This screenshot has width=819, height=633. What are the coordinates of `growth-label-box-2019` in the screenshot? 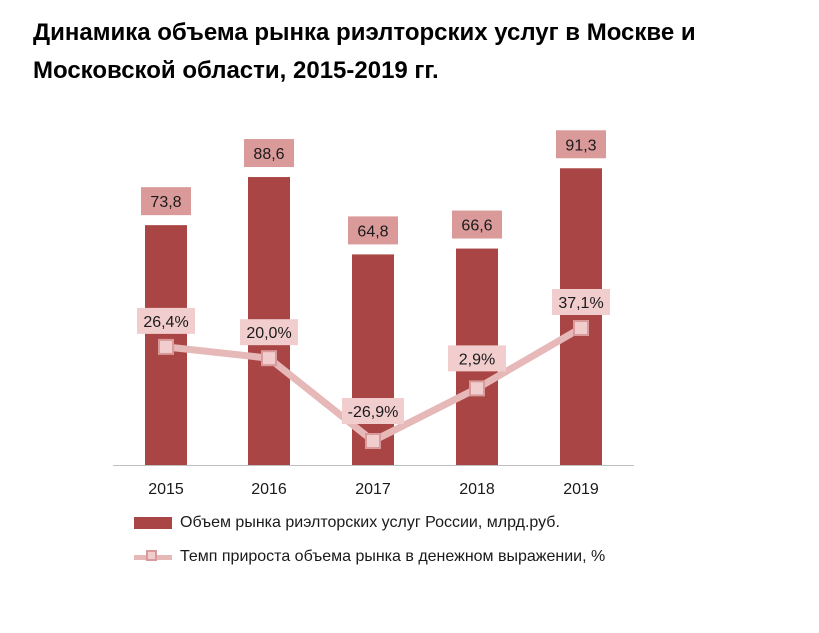 It's located at (581, 302).